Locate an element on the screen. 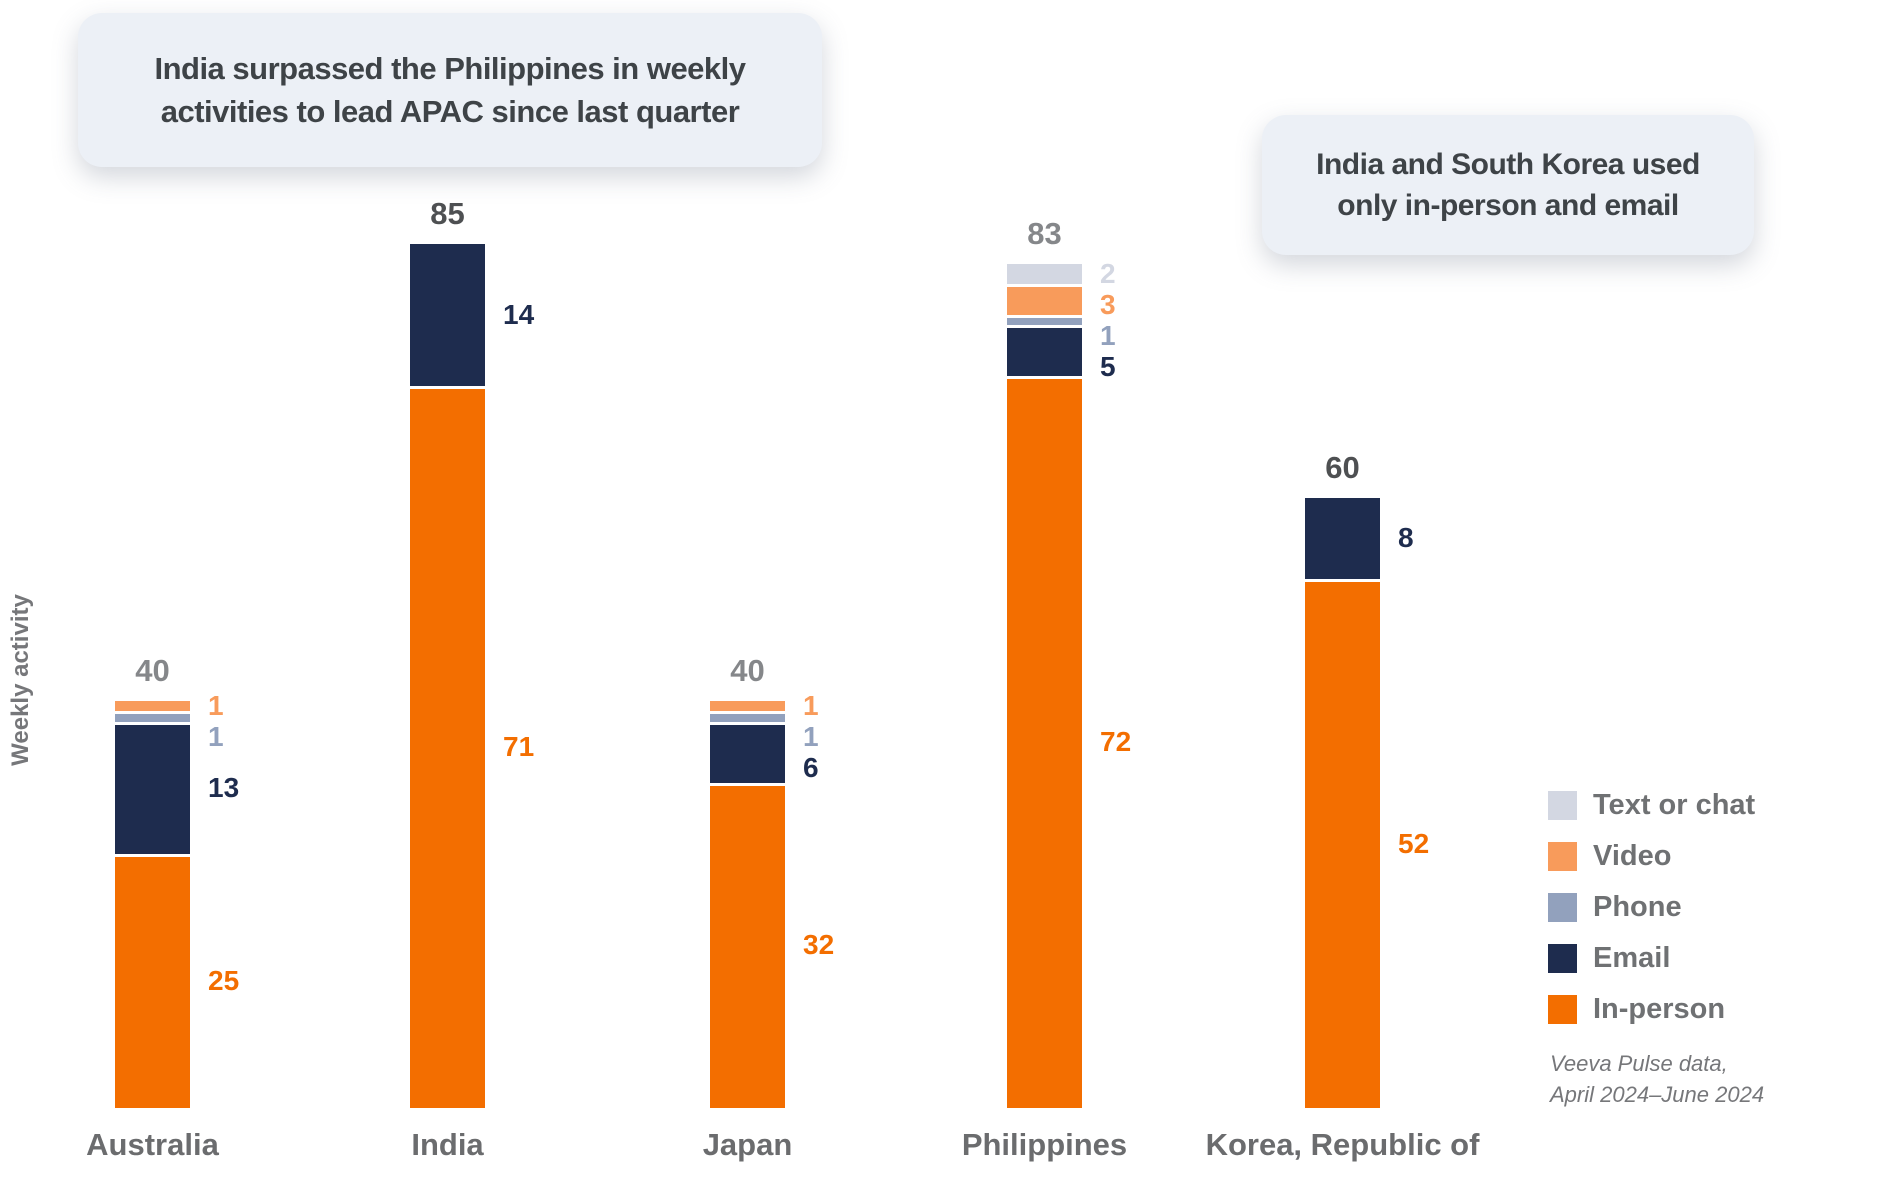 The height and width of the screenshot is (1180, 1880). value-philippines-phone: 1 is located at coordinates (1108, 336).